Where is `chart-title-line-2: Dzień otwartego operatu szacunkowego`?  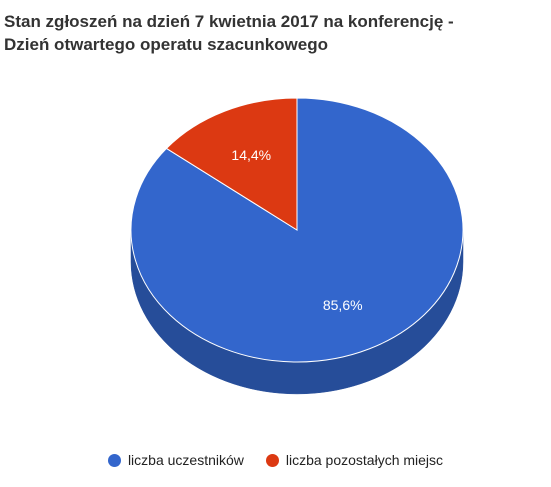 chart-title-line-2: Dzień otwartego operatu szacunkowego is located at coordinates (166, 44).